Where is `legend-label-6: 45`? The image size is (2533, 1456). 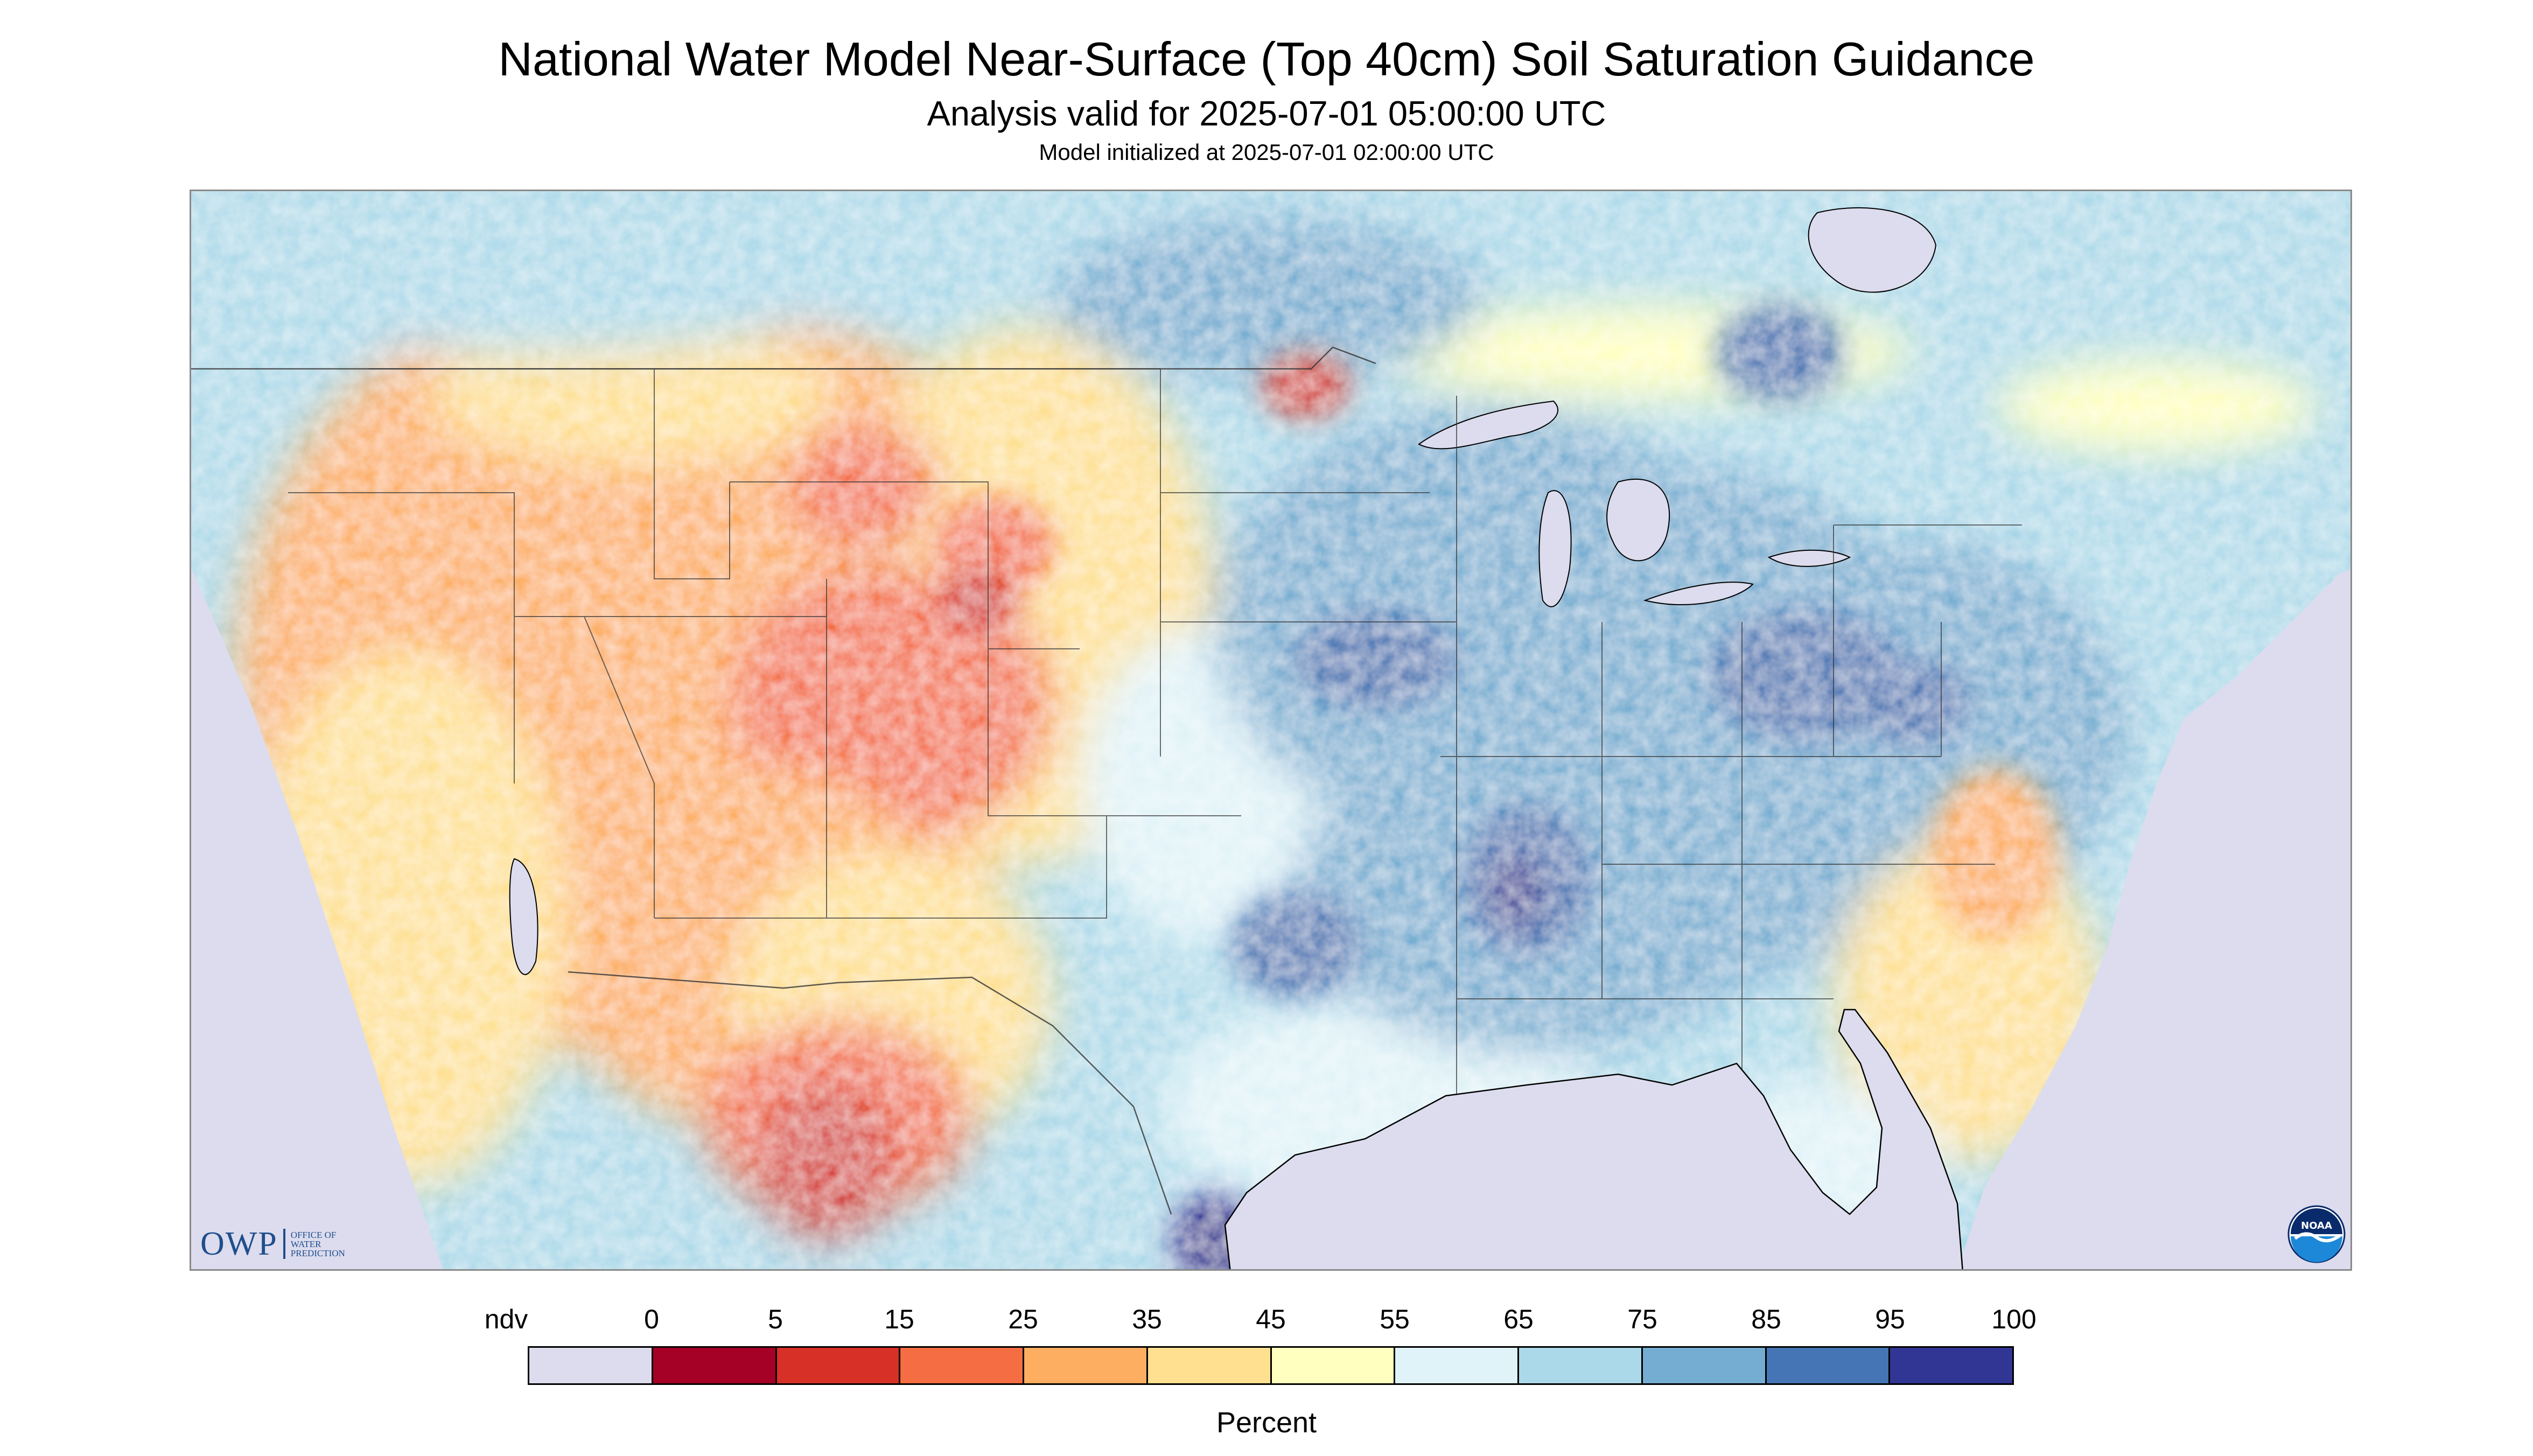
legend-label-6: 45 is located at coordinates (1271, 1319).